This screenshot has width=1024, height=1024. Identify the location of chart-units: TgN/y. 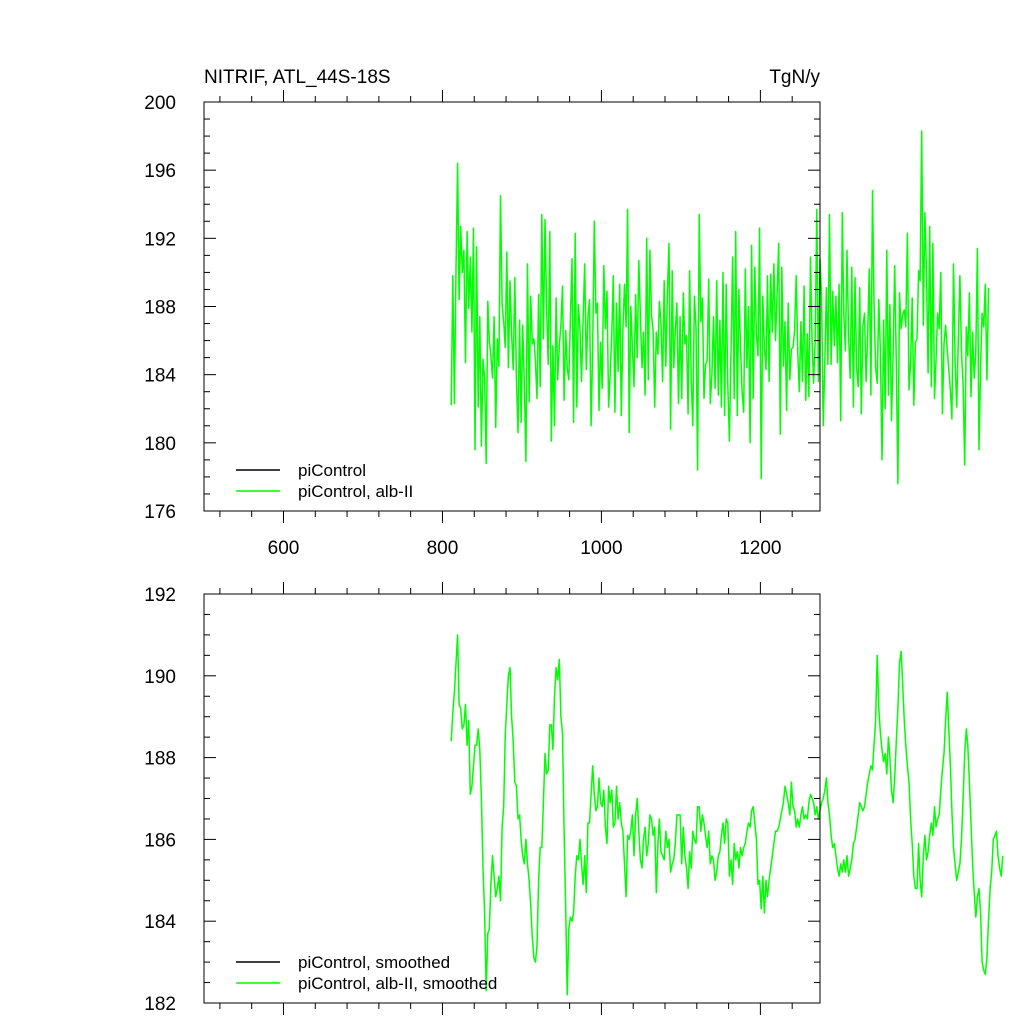
(794, 77).